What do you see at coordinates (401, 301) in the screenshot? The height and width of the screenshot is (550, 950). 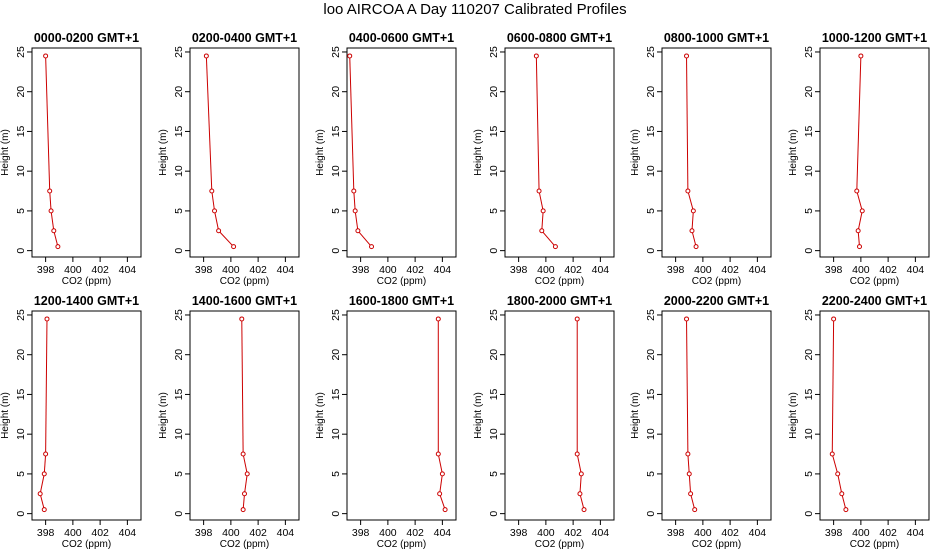 I see `chart-title: 1600-1800 GMT+1` at bounding box center [401, 301].